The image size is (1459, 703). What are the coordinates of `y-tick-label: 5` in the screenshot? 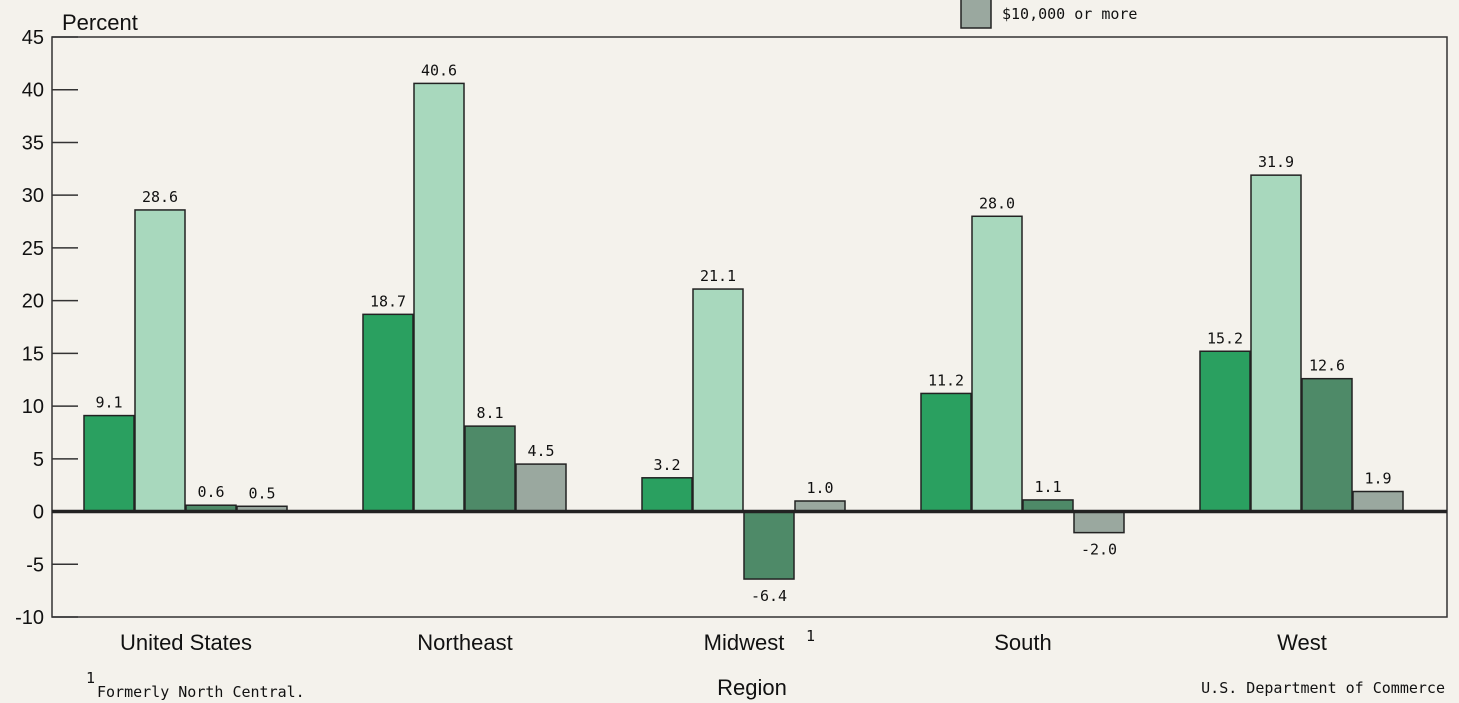 It's located at (38, 460).